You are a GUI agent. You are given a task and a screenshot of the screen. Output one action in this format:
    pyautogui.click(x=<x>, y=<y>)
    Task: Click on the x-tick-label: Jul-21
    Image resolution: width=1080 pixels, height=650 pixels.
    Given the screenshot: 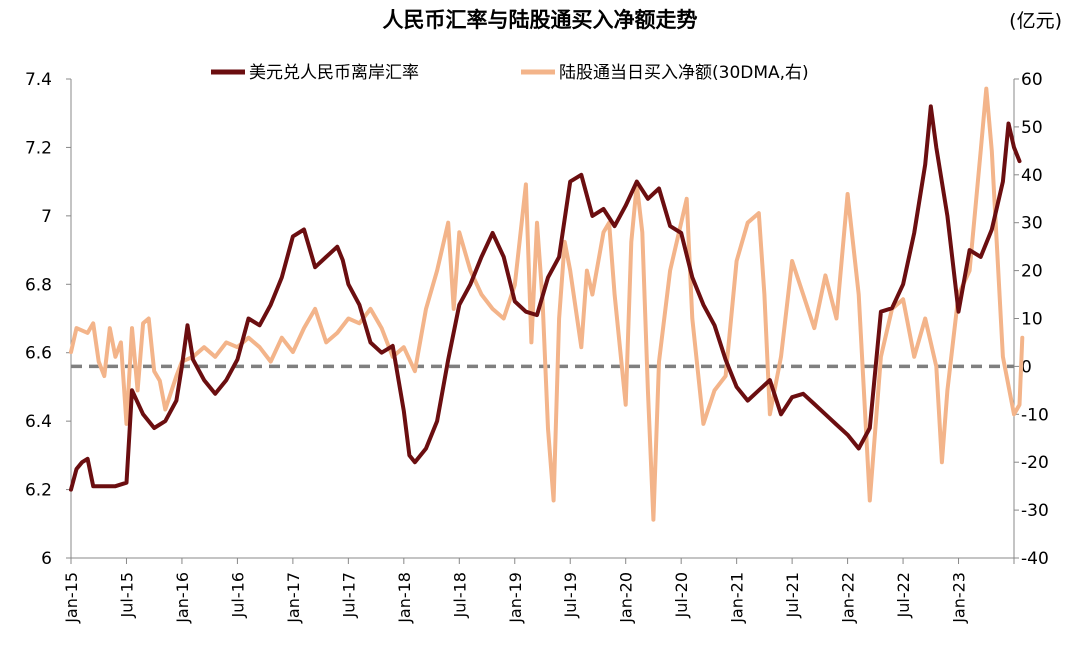 What is the action you would take?
    pyautogui.click(x=792, y=595)
    